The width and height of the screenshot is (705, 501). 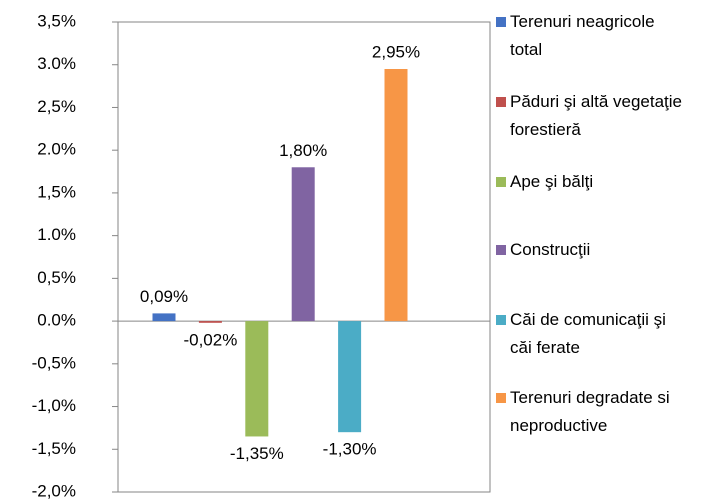 What do you see at coordinates (590, 411) in the screenshot?
I see `legend-label: Terenuri degradate si neproductive` at bounding box center [590, 411].